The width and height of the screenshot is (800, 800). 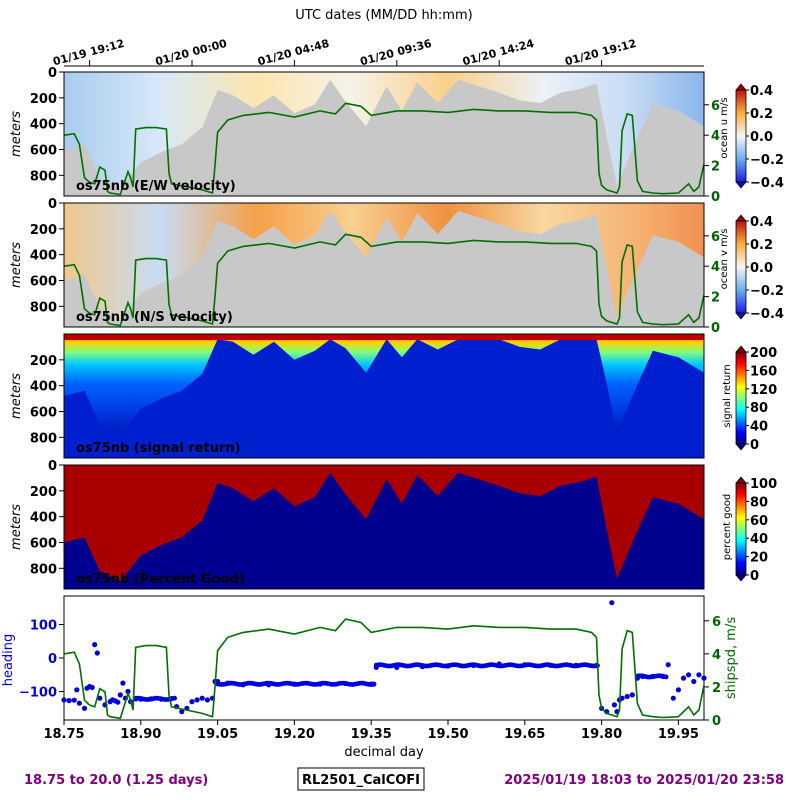 What do you see at coordinates (43, 361) in the screenshot?
I see `y-tick-label: 200` at bounding box center [43, 361].